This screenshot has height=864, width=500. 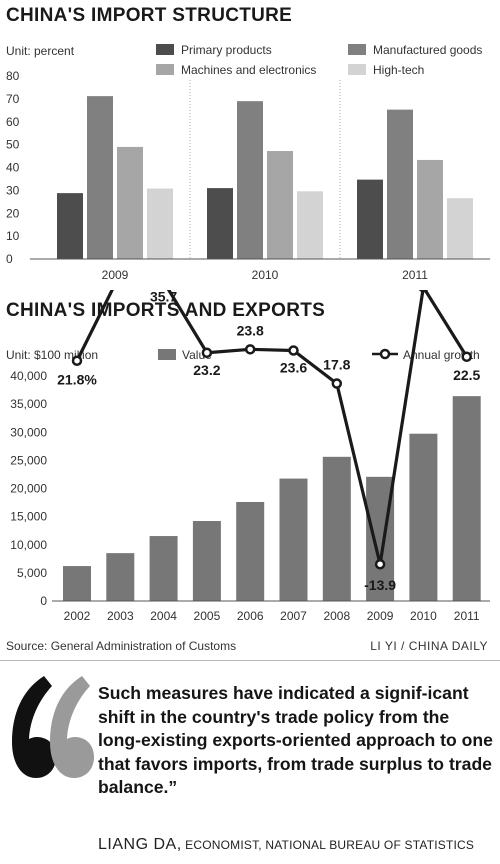 What do you see at coordinates (207, 616) in the screenshot?
I see `chart2-x-tick: 2005` at bounding box center [207, 616].